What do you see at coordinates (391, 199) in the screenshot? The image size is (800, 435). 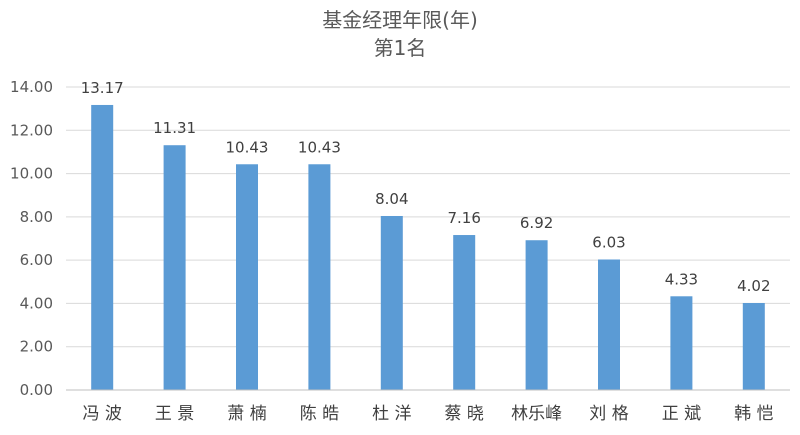 I see `data-label: 8.04` at bounding box center [391, 199].